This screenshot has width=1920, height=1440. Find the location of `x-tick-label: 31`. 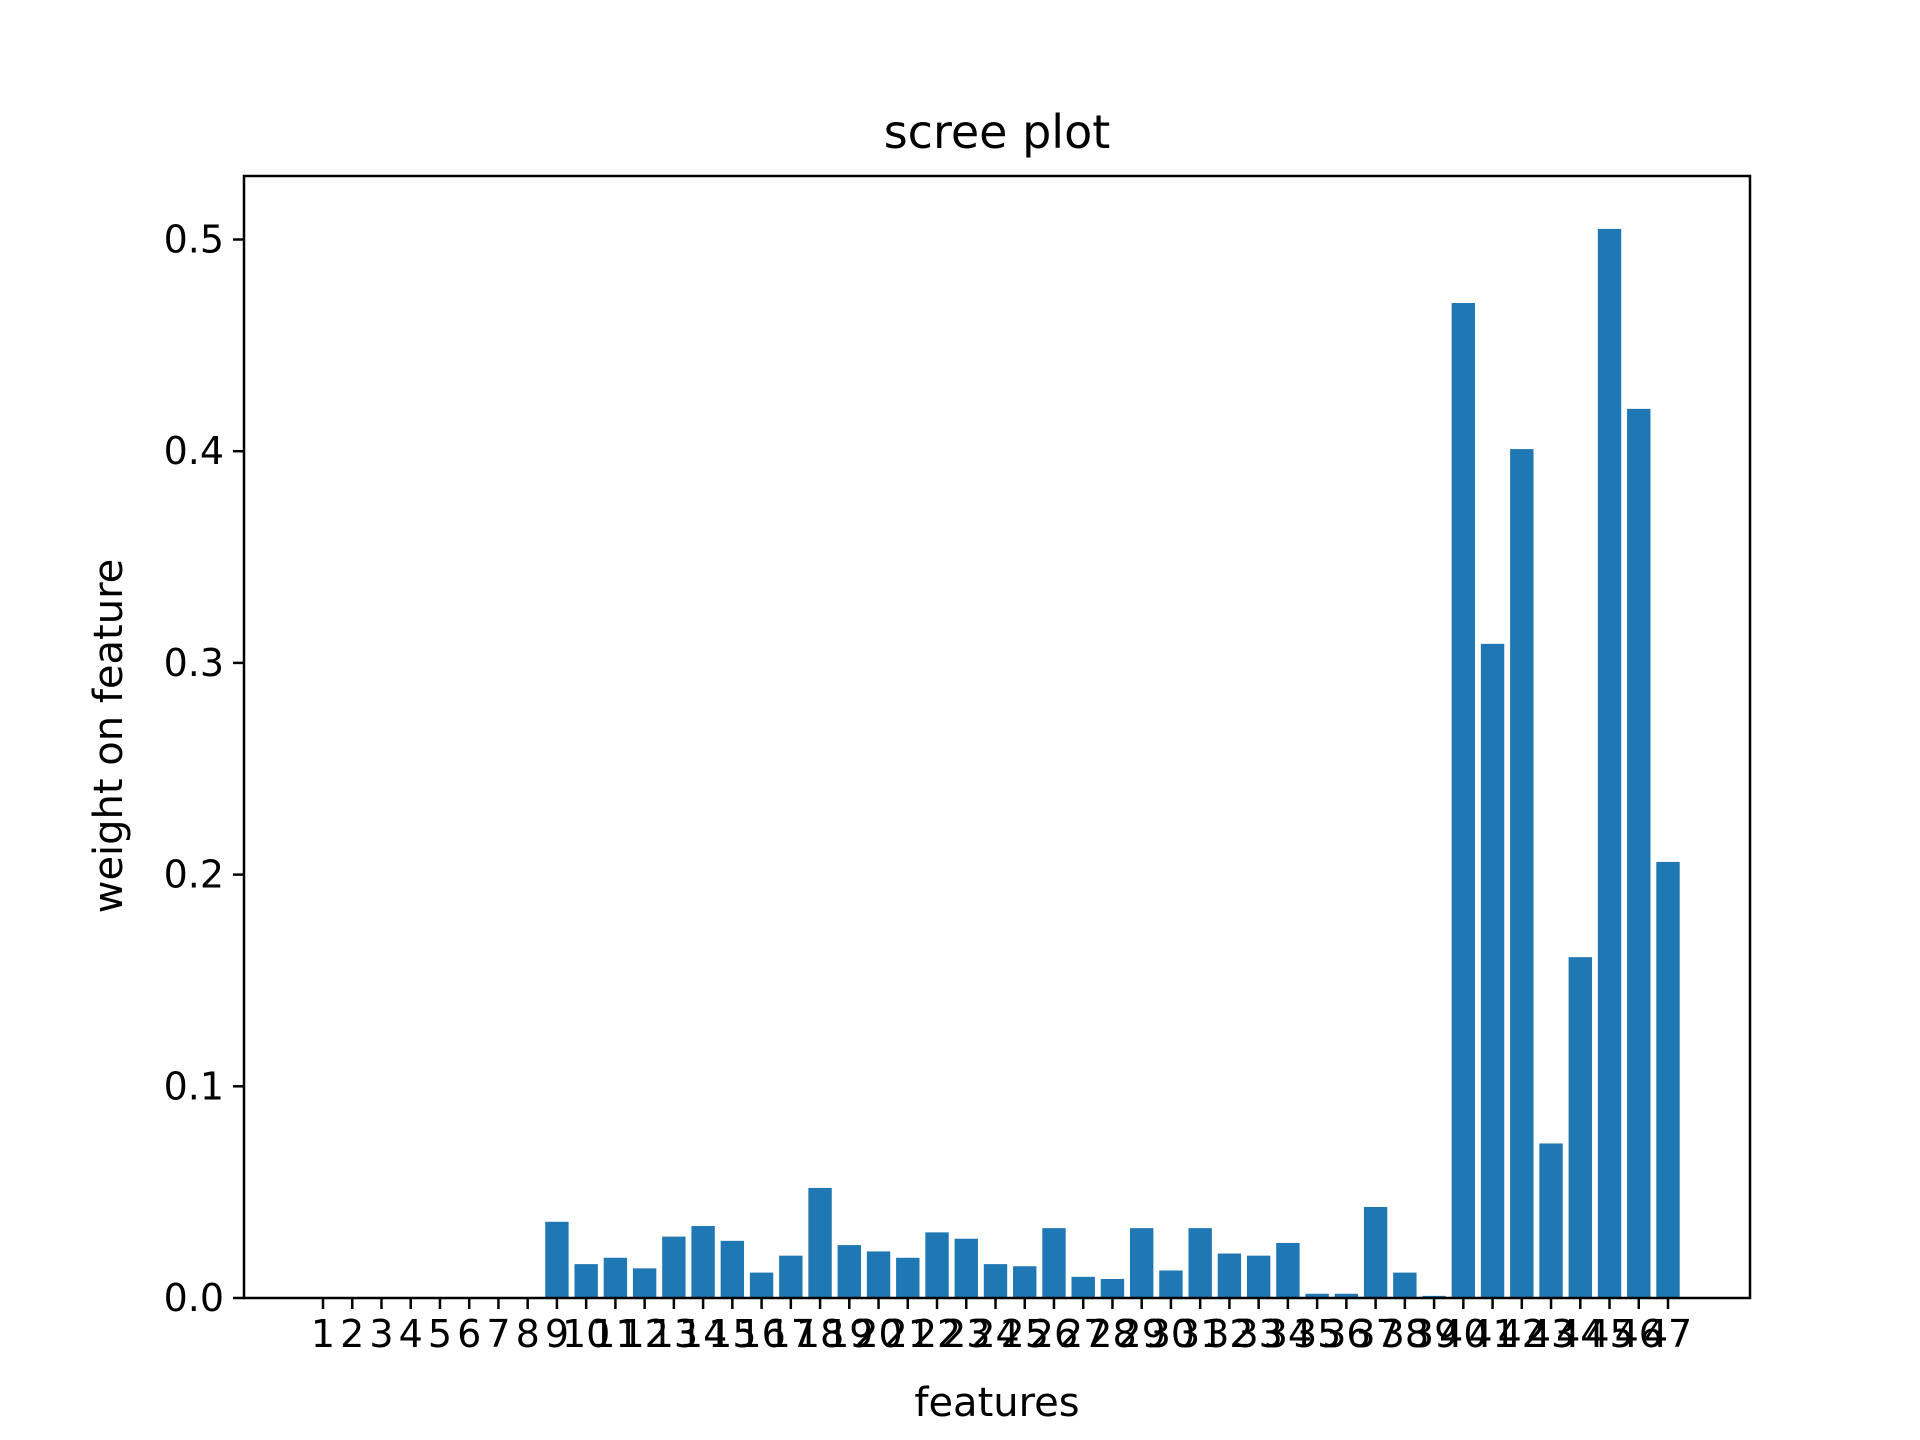

x-tick-label: 31 is located at coordinates (1200, 1334).